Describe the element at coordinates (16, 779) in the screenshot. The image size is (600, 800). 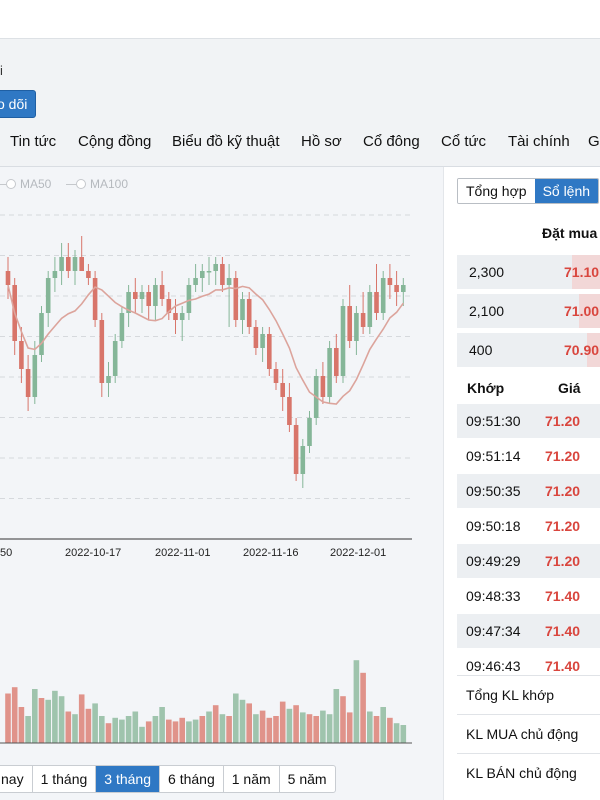
I see `range-button-0: nay` at that location.